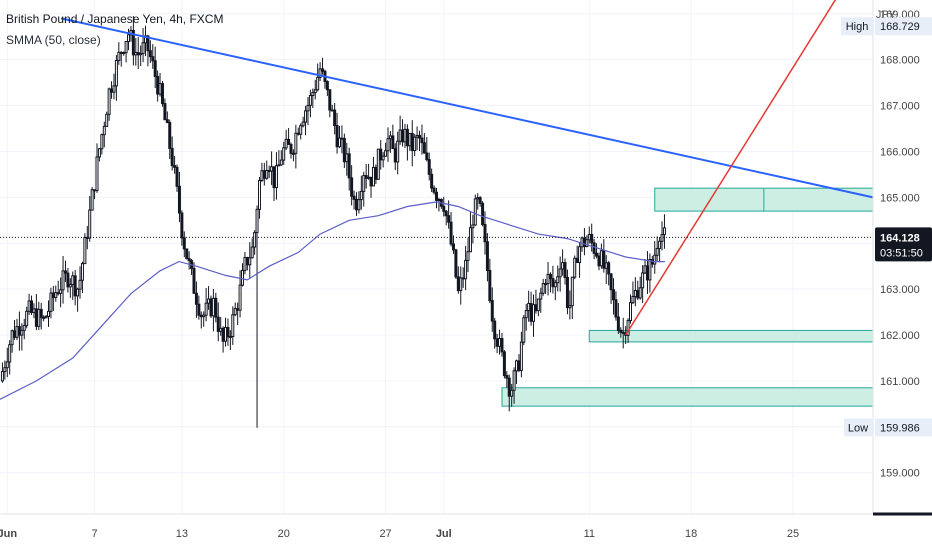 This screenshot has width=932, height=555. Describe the element at coordinates (902, 275) in the screenshot. I see `price-axis` at that location.